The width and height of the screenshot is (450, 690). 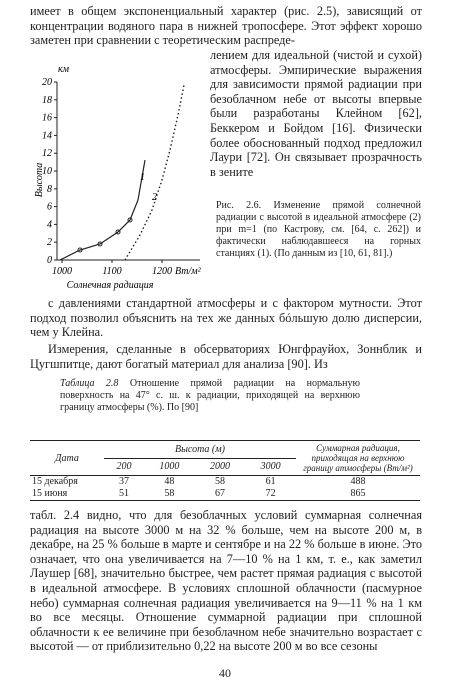 What do you see at coordinates (162, 271) in the screenshot?
I see `x-tick-label: 1200` at bounding box center [162, 271].